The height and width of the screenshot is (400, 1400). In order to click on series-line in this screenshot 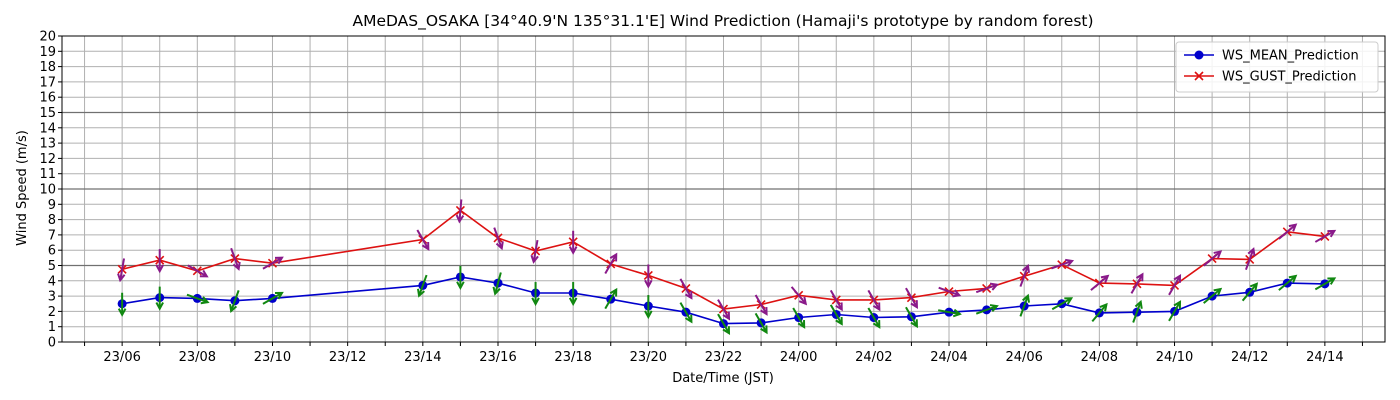, I will do `click(723, 300)`.